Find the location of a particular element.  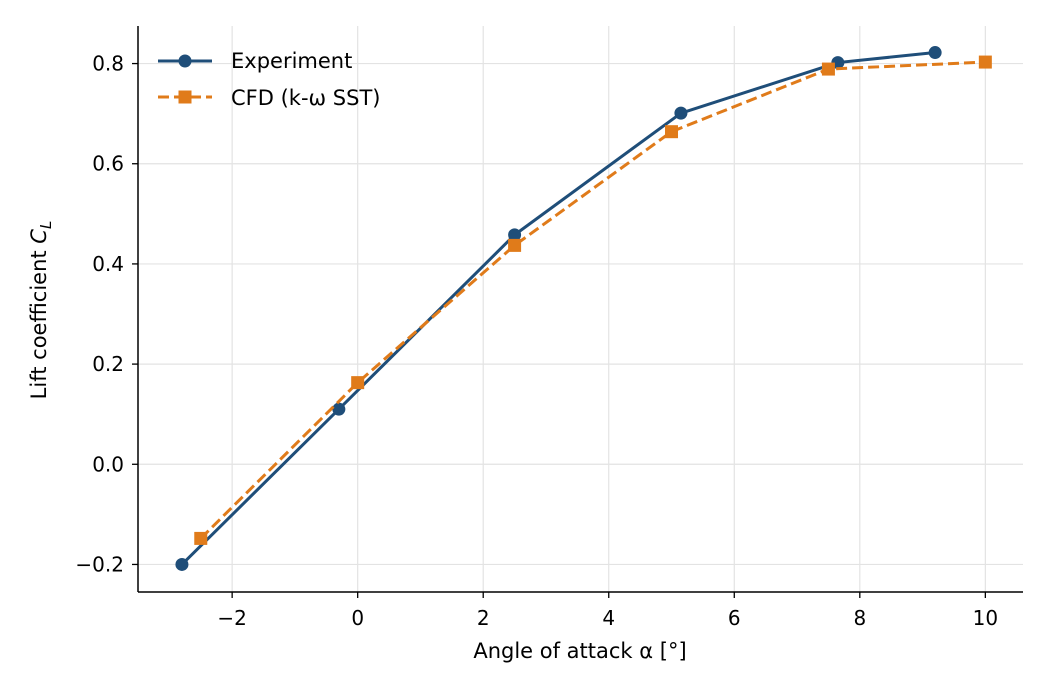

legend: Experiment CFD (k-ω SST) is located at coordinates (269, 79).